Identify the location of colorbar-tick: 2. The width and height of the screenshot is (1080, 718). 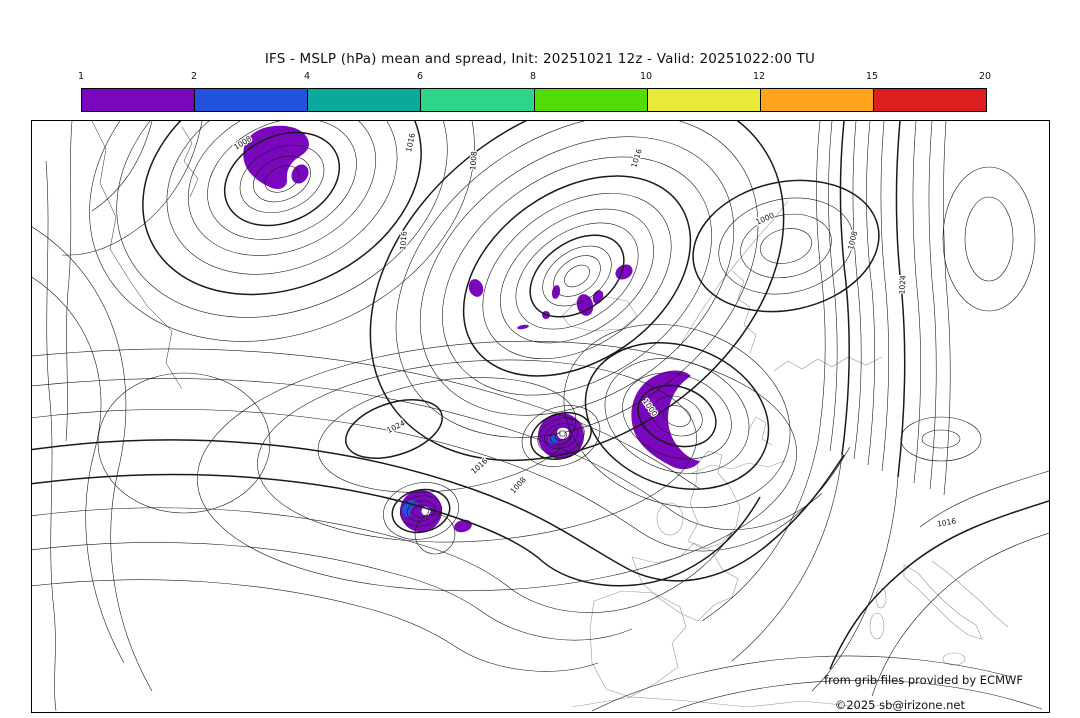
(194, 76).